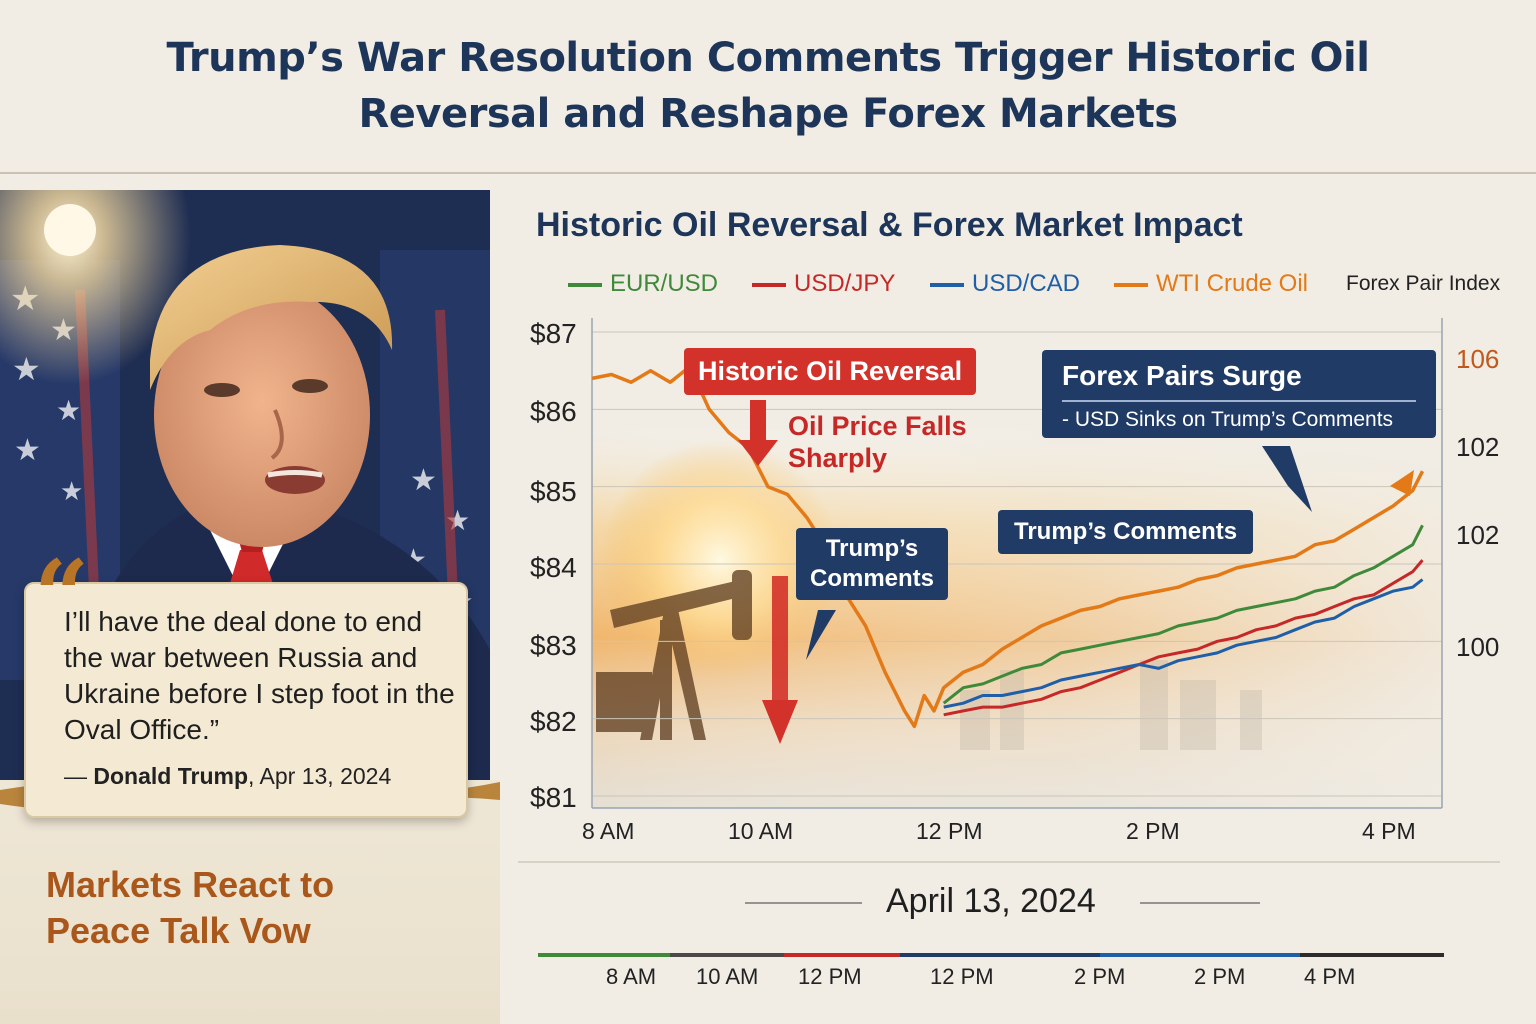 This screenshot has width=1536, height=1024. I want to click on quote-author: Donald Trump, so click(171, 776).